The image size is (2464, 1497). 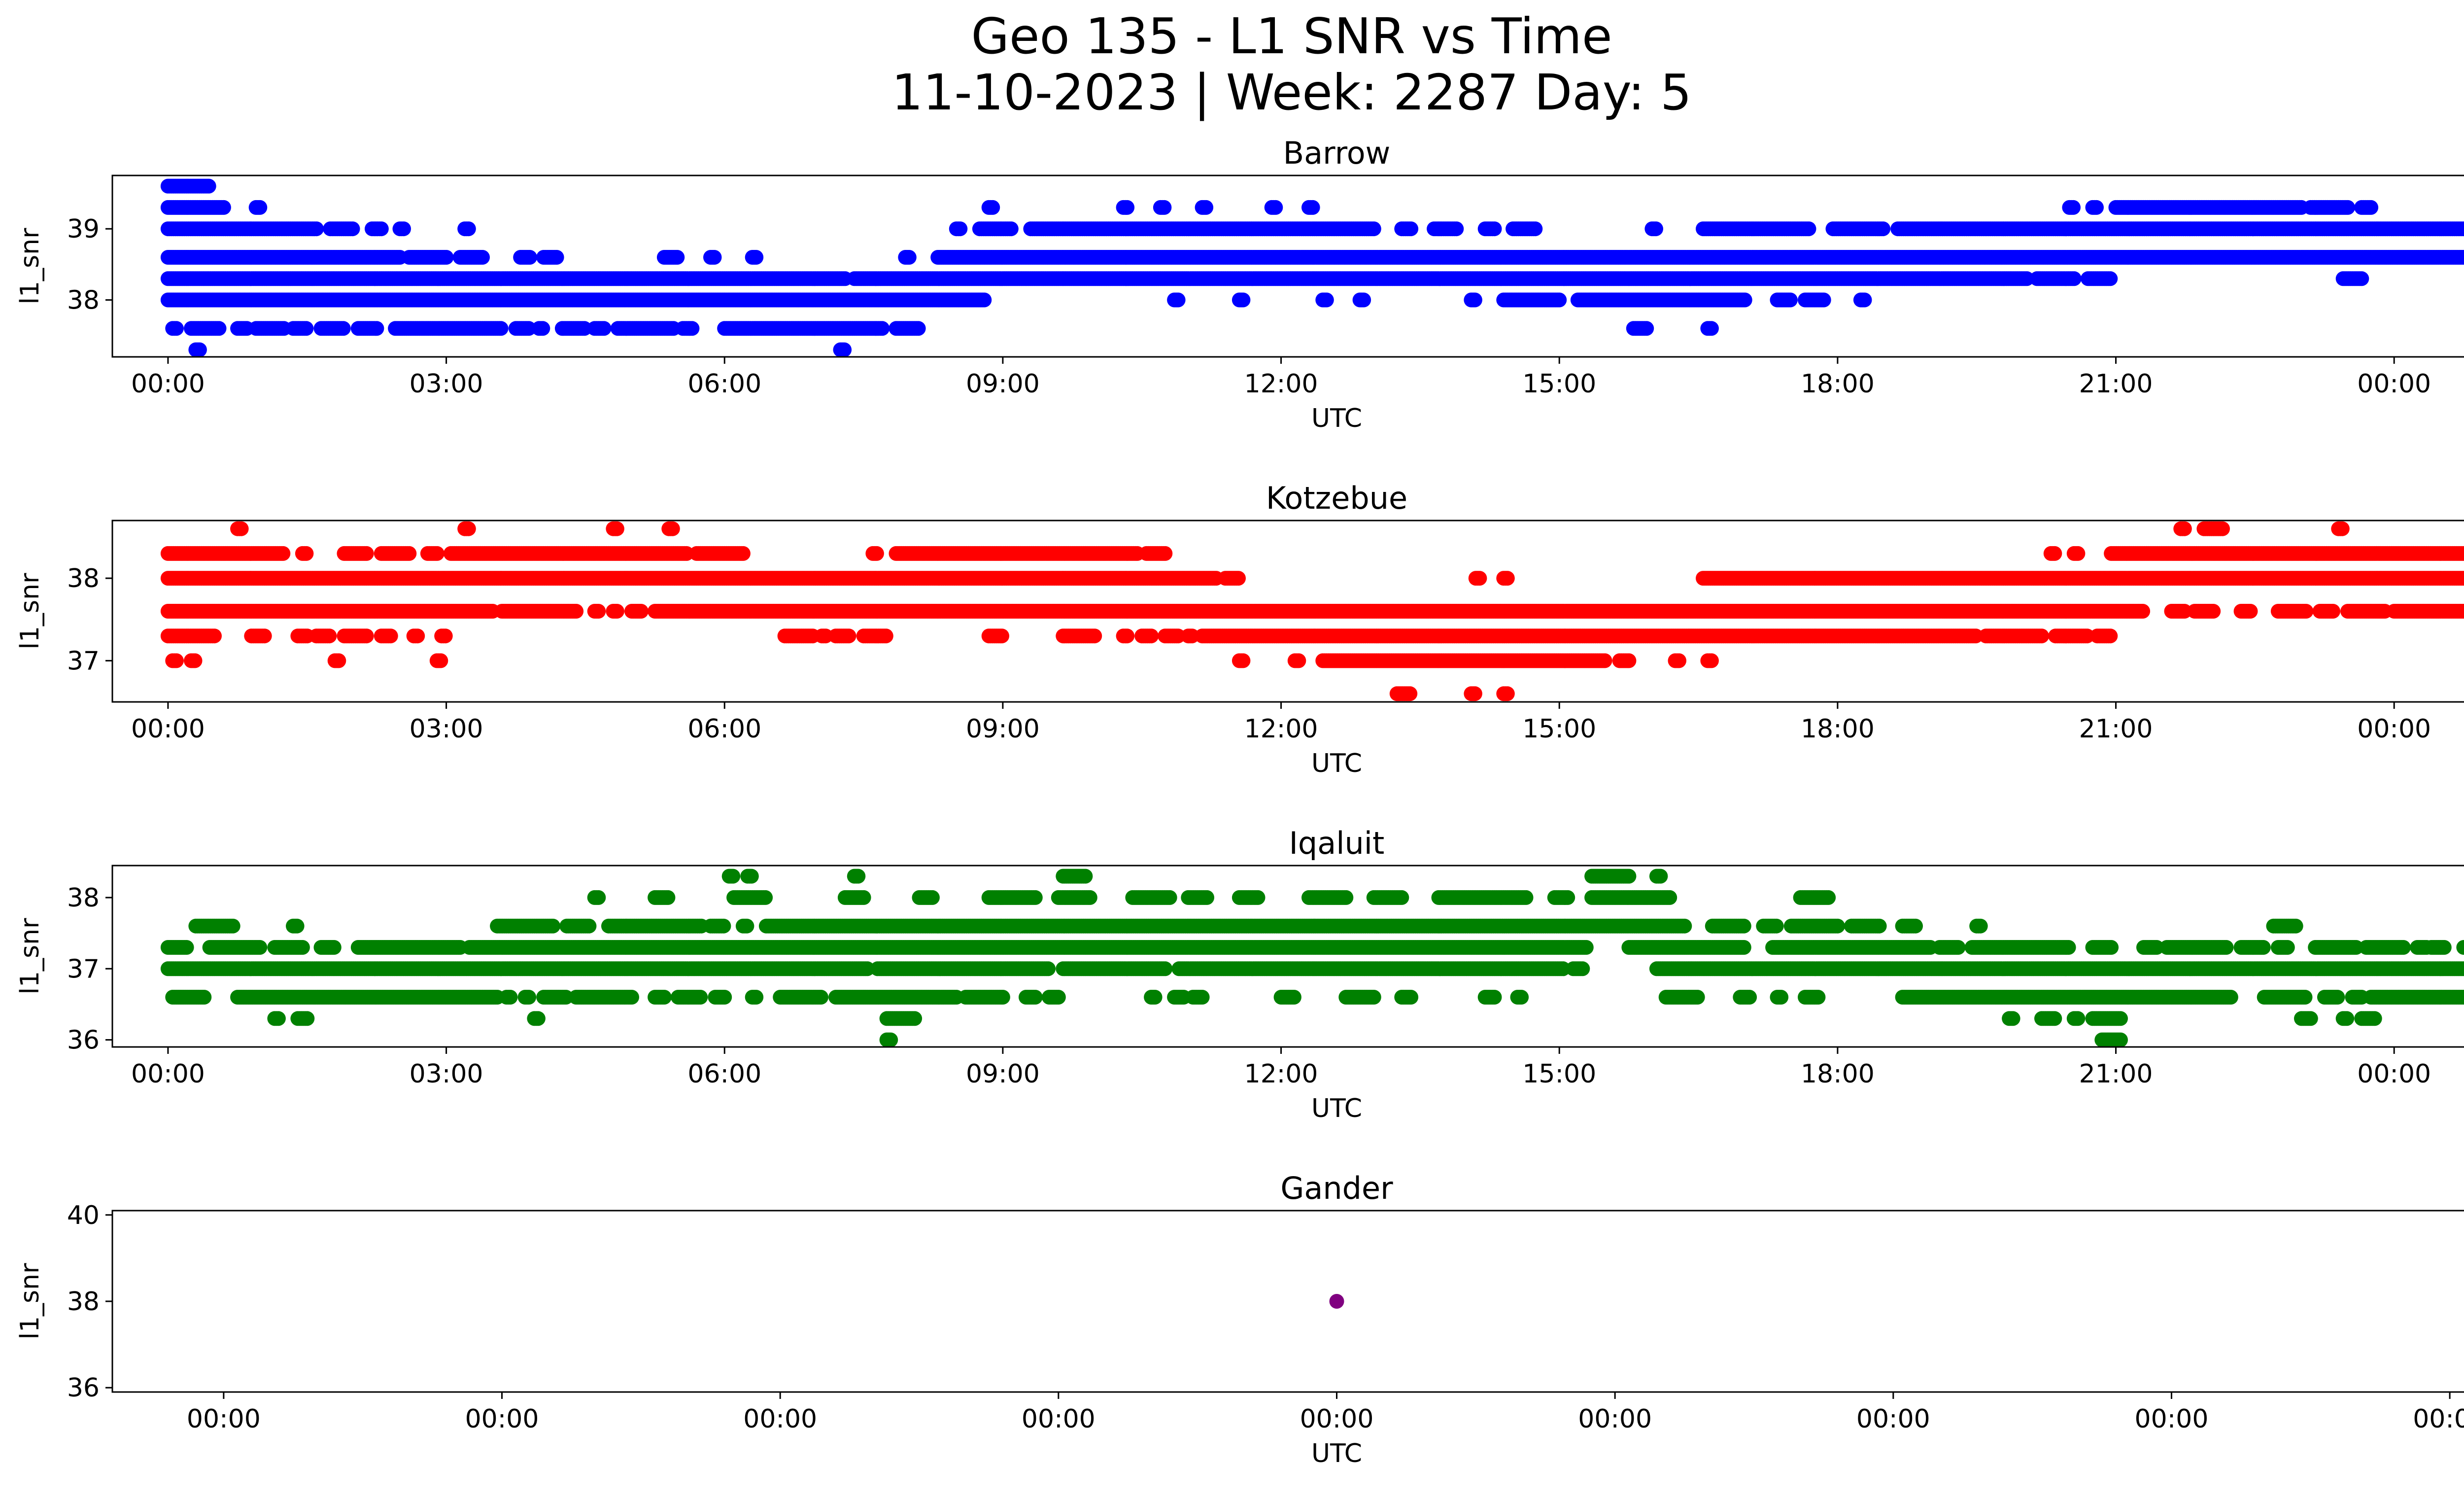 I want to click on x-tick-label: 21:00, so click(x=2116, y=384).